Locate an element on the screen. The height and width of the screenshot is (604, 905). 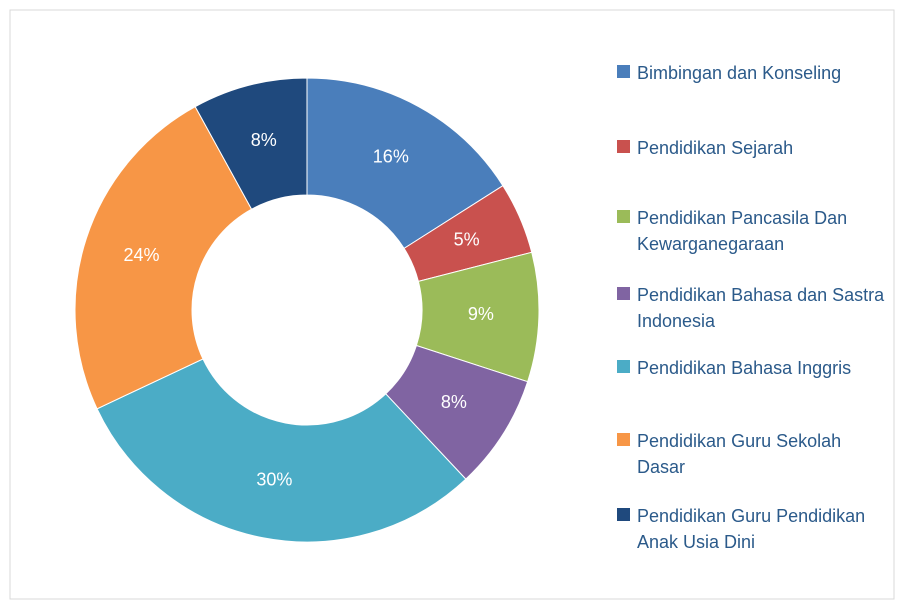
data-label: 16% is located at coordinates (391, 156).